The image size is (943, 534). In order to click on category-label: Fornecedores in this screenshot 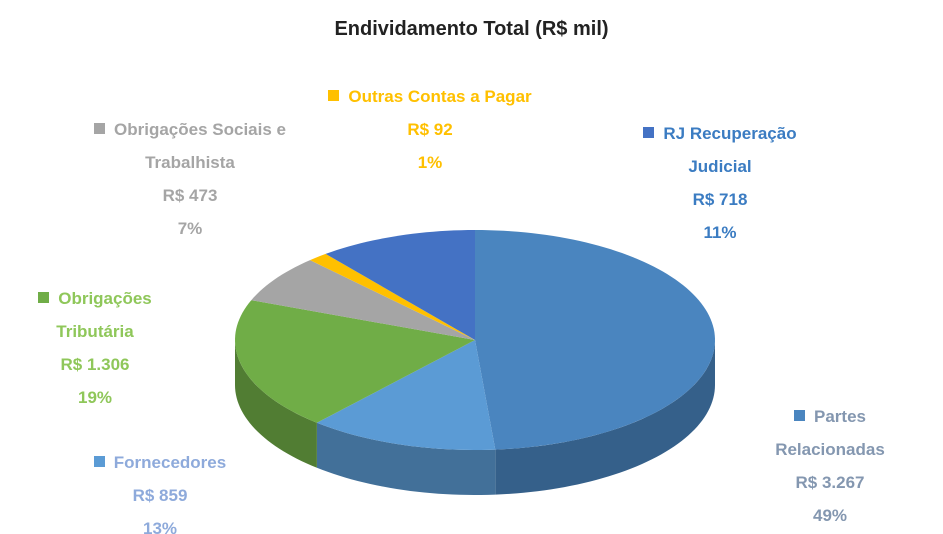, I will do `click(170, 462)`.